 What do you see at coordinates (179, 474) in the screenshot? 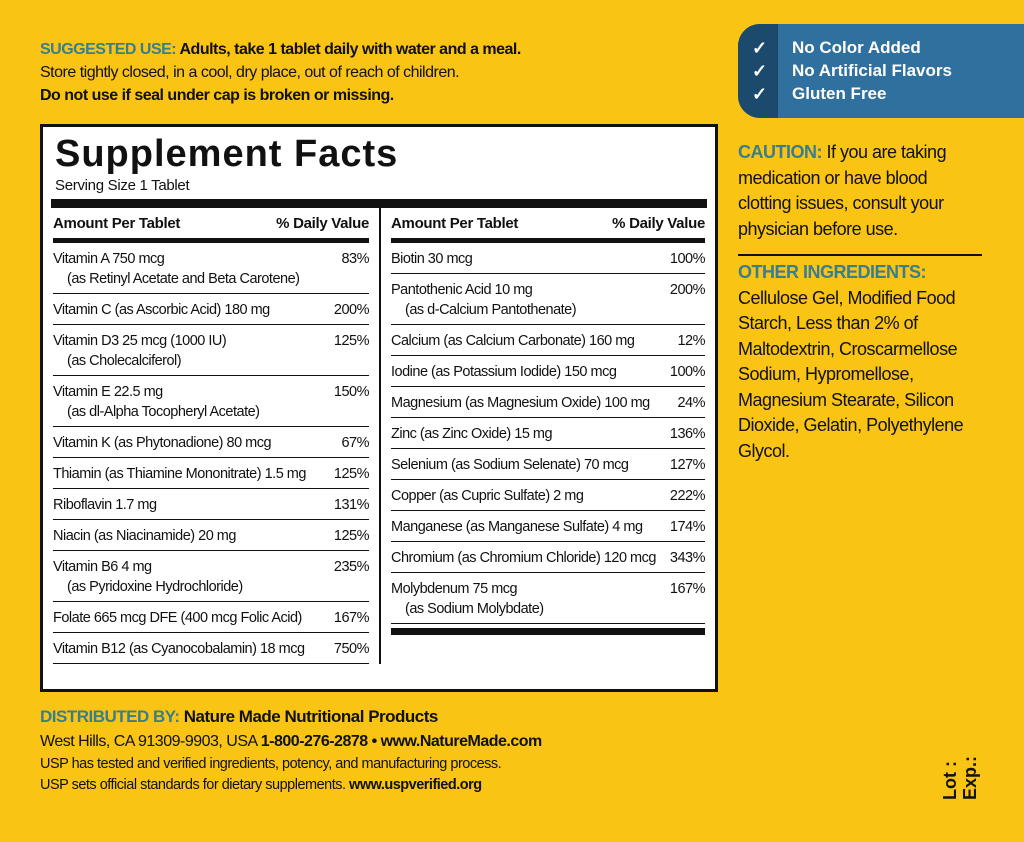
I see `nutrient-name: Thiamin (as Thiamine Mononitrate) 1.5 mg` at bounding box center [179, 474].